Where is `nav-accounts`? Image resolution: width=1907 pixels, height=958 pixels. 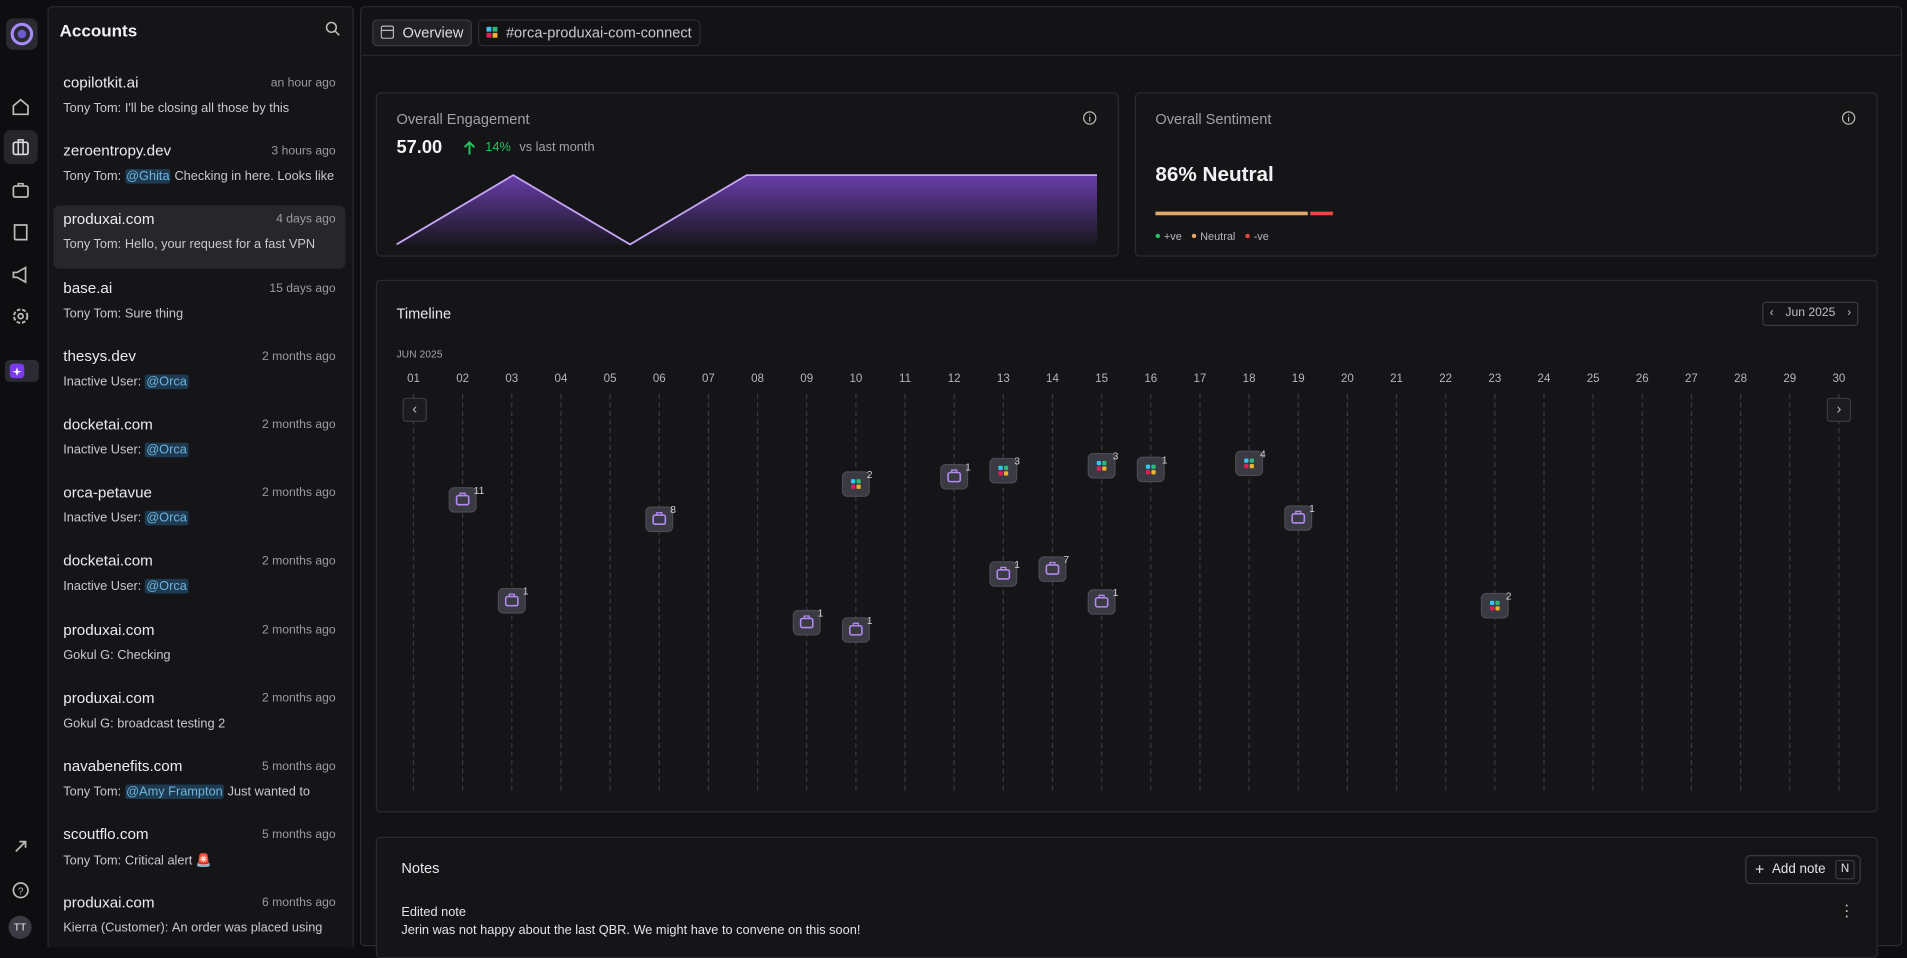
nav-accounts is located at coordinates (21, 147).